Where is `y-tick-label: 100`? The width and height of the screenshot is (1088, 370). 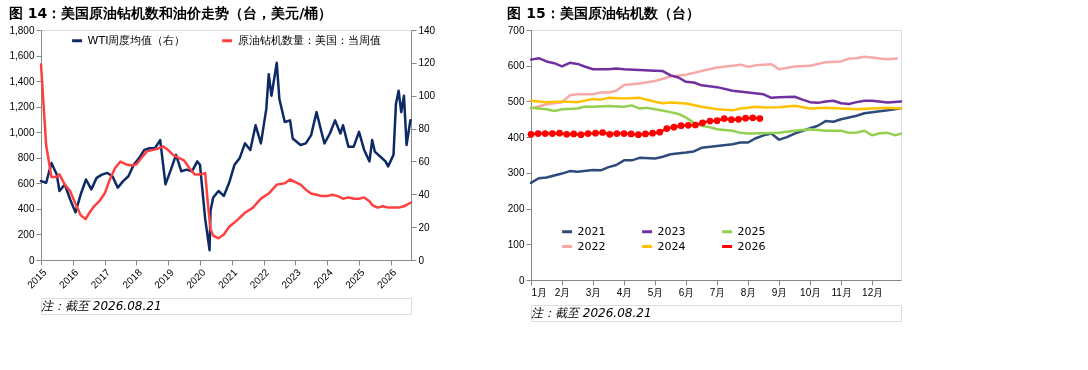 y-tick-label: 100 is located at coordinates (516, 244).